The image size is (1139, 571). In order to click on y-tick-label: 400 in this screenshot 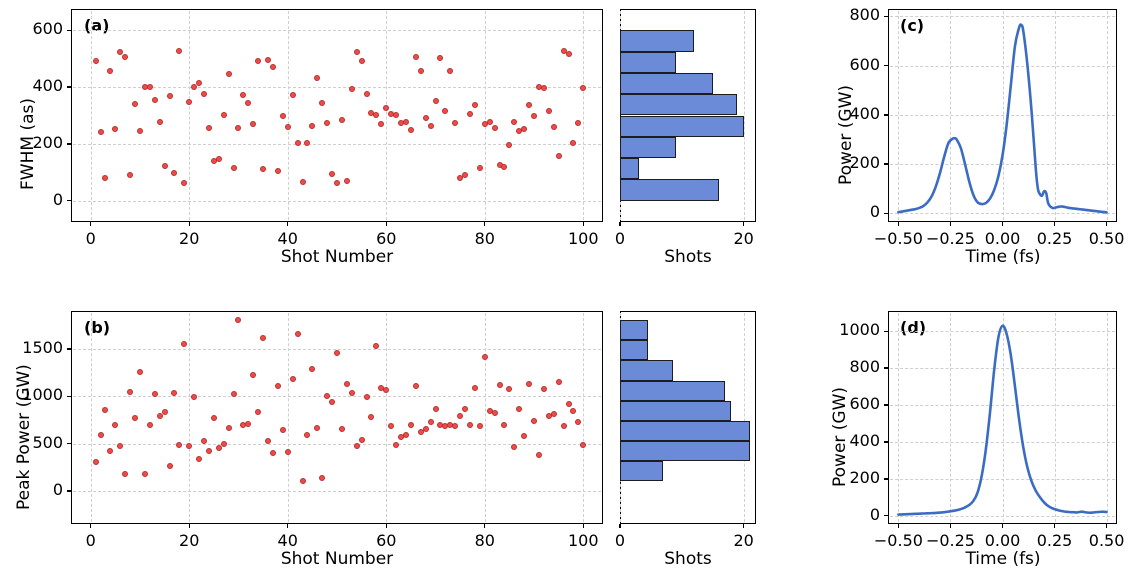, I will do `click(864, 113)`.